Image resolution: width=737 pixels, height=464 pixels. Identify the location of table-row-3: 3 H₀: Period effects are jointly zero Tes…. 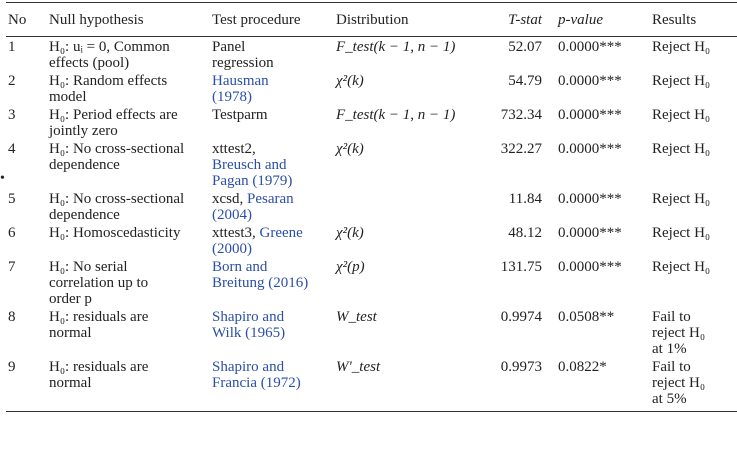
(371, 122).